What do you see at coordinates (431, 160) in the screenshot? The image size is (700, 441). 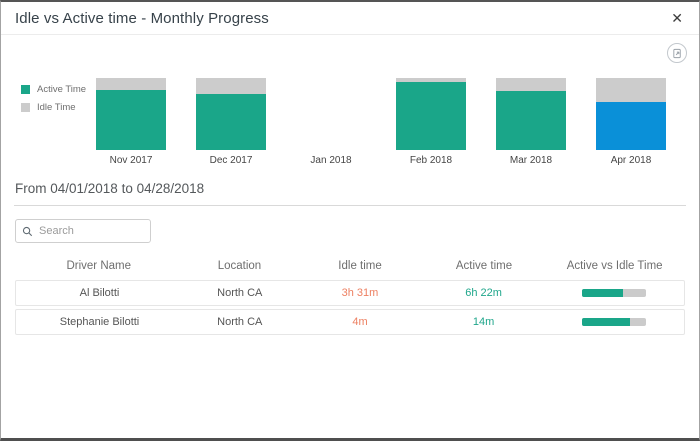 I see `month-label: Feb 2018` at bounding box center [431, 160].